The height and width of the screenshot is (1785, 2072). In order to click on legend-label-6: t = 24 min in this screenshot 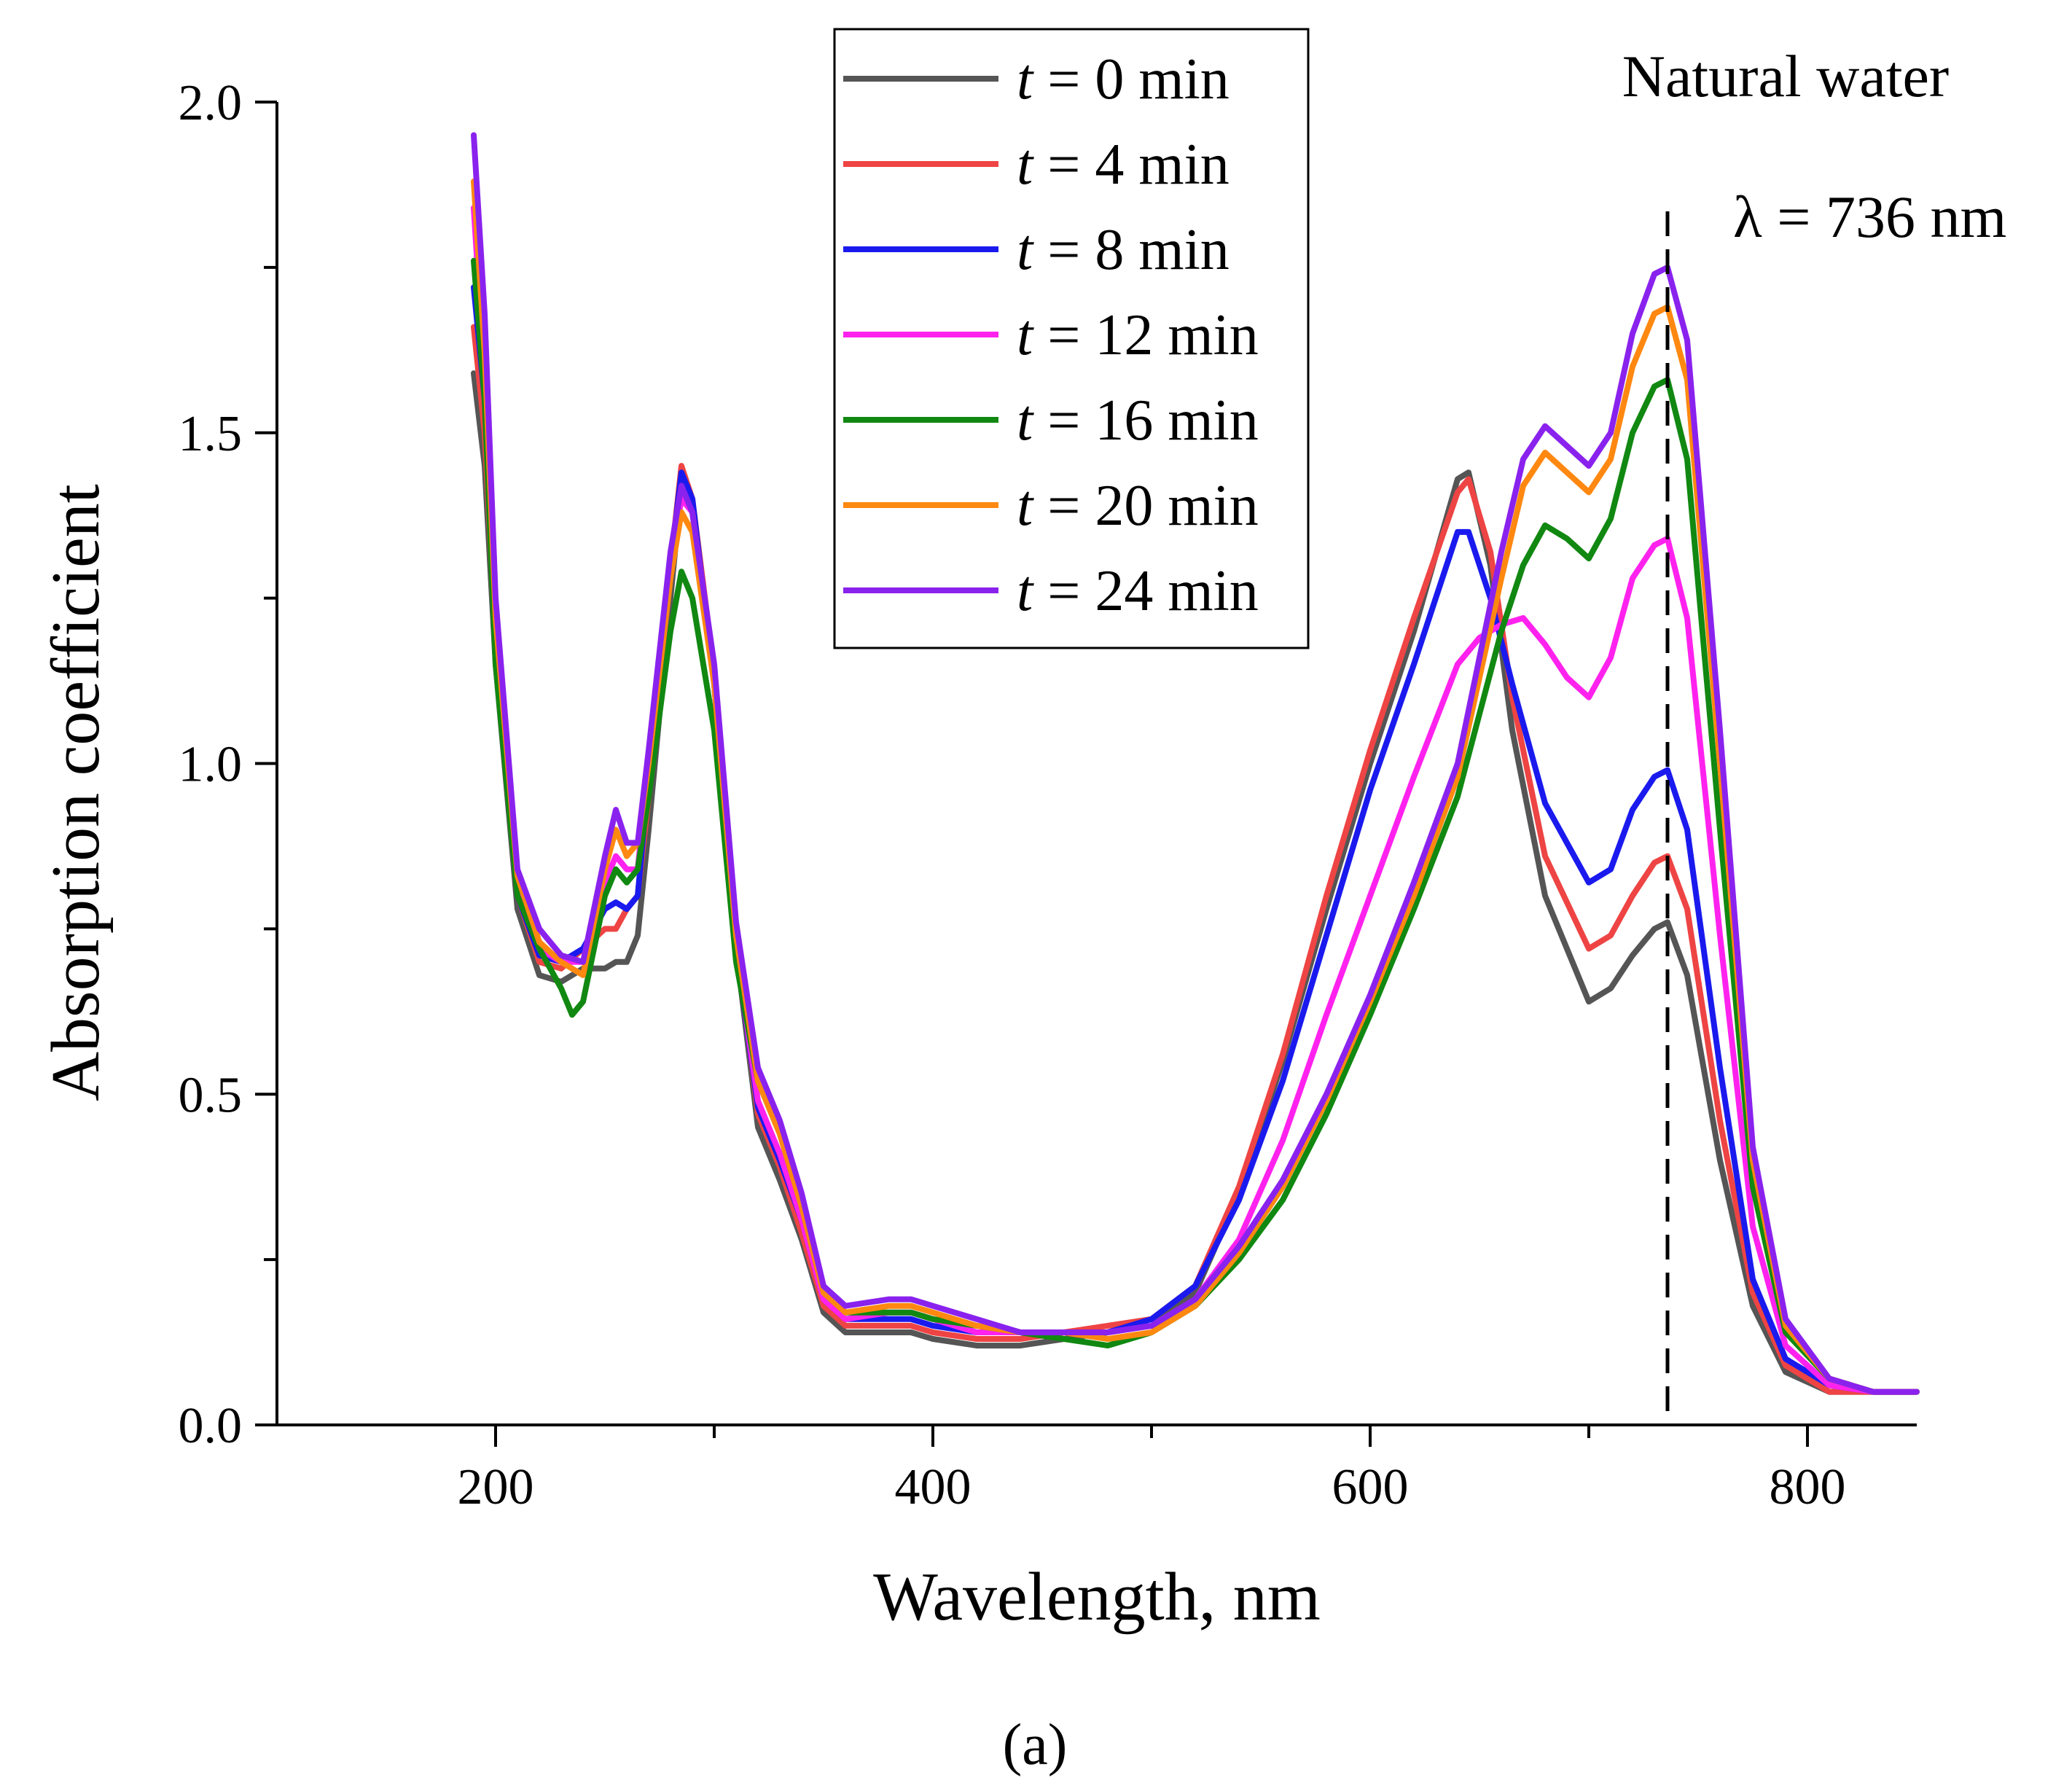, I will do `click(1138, 591)`.